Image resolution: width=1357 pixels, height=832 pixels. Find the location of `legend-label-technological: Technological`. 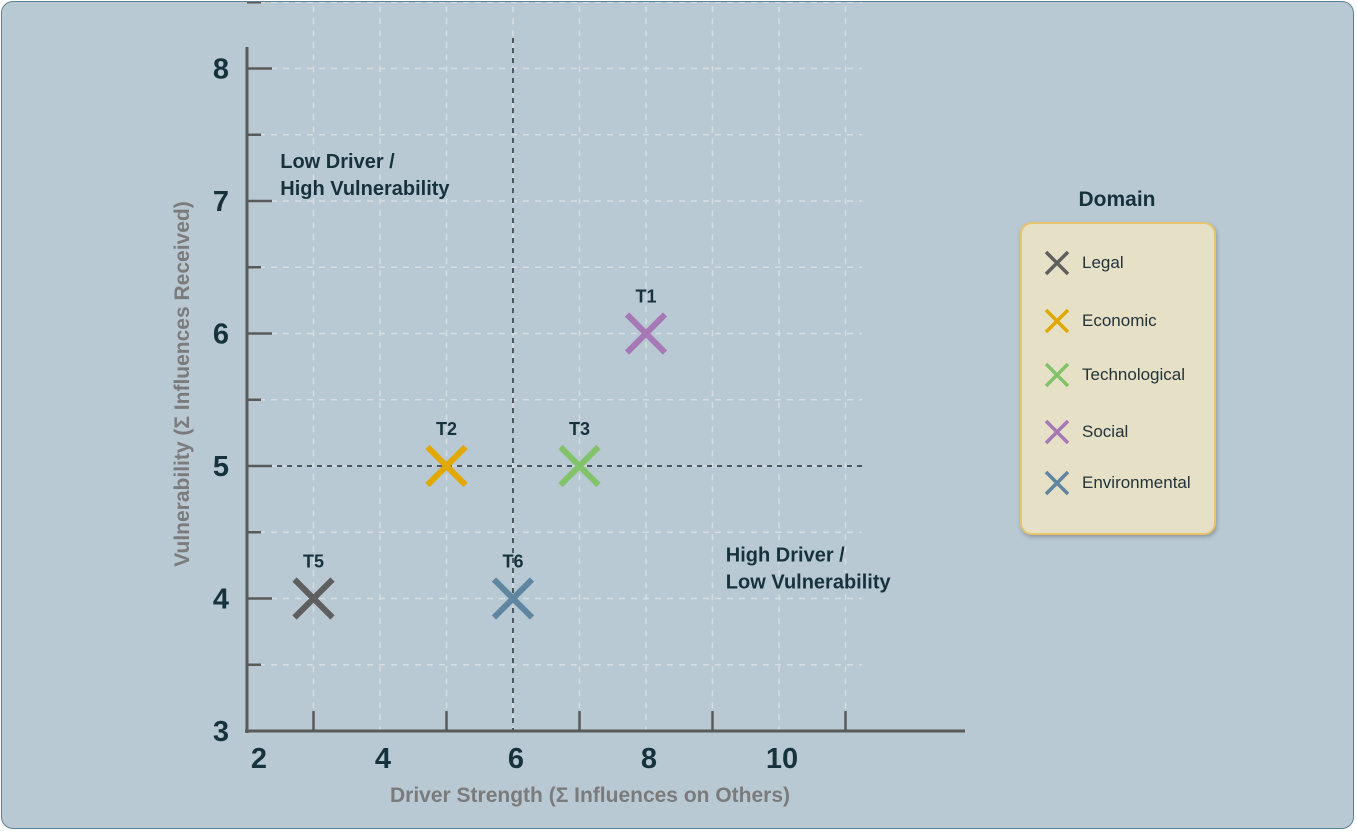

legend-label-technological: Technological is located at coordinates (1134, 374).